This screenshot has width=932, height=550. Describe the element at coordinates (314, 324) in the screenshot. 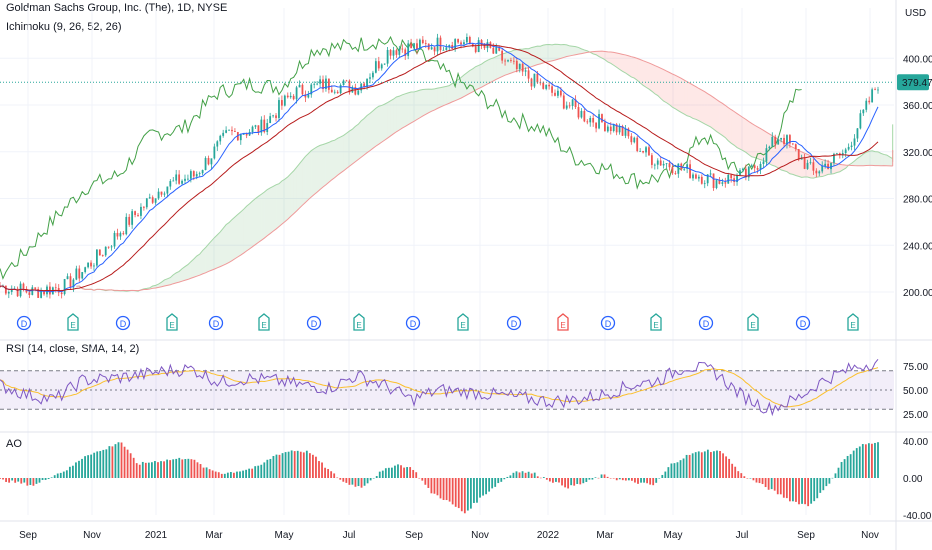

I see `dividend-marker-text: D` at that location.